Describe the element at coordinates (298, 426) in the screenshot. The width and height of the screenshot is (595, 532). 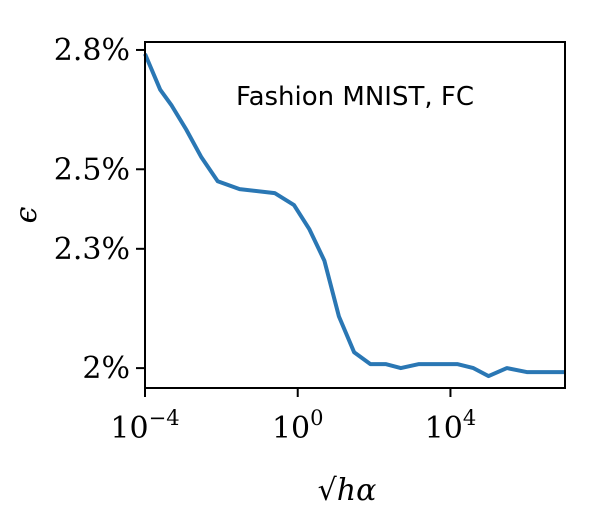
I see `x-tick-label: 10⁰` at that location.